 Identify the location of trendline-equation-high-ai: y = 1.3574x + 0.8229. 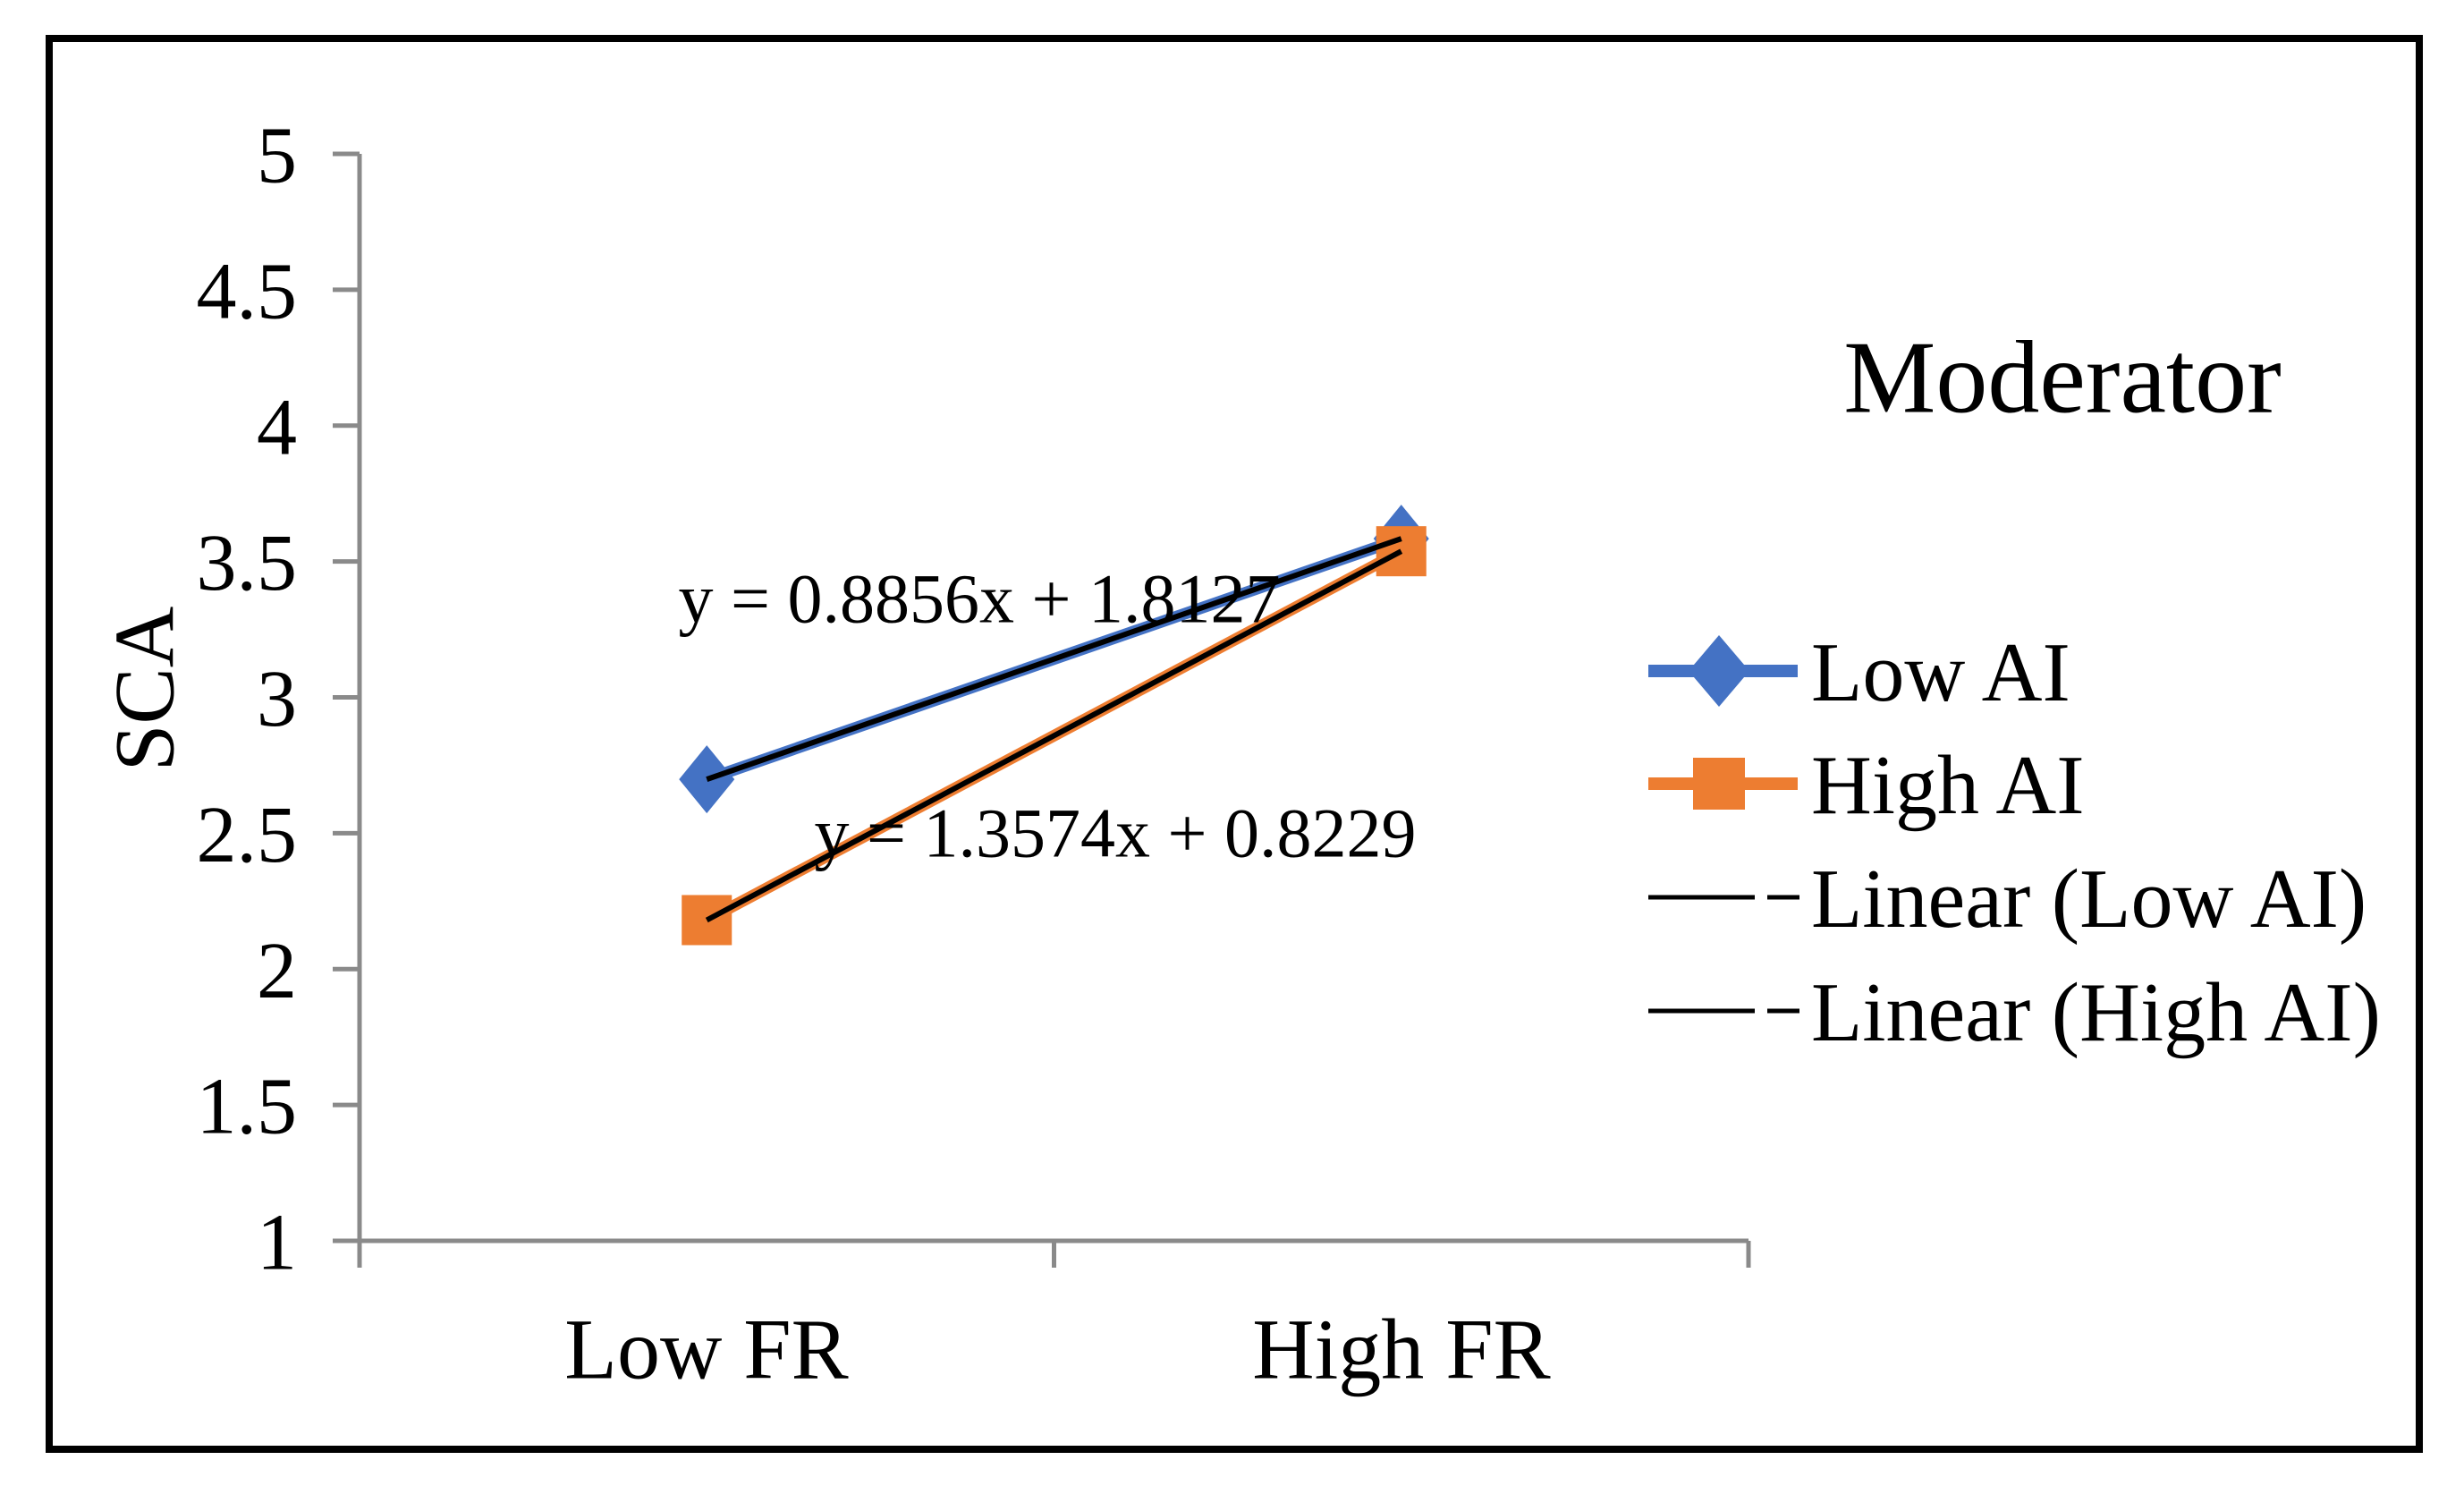
(1116, 832).